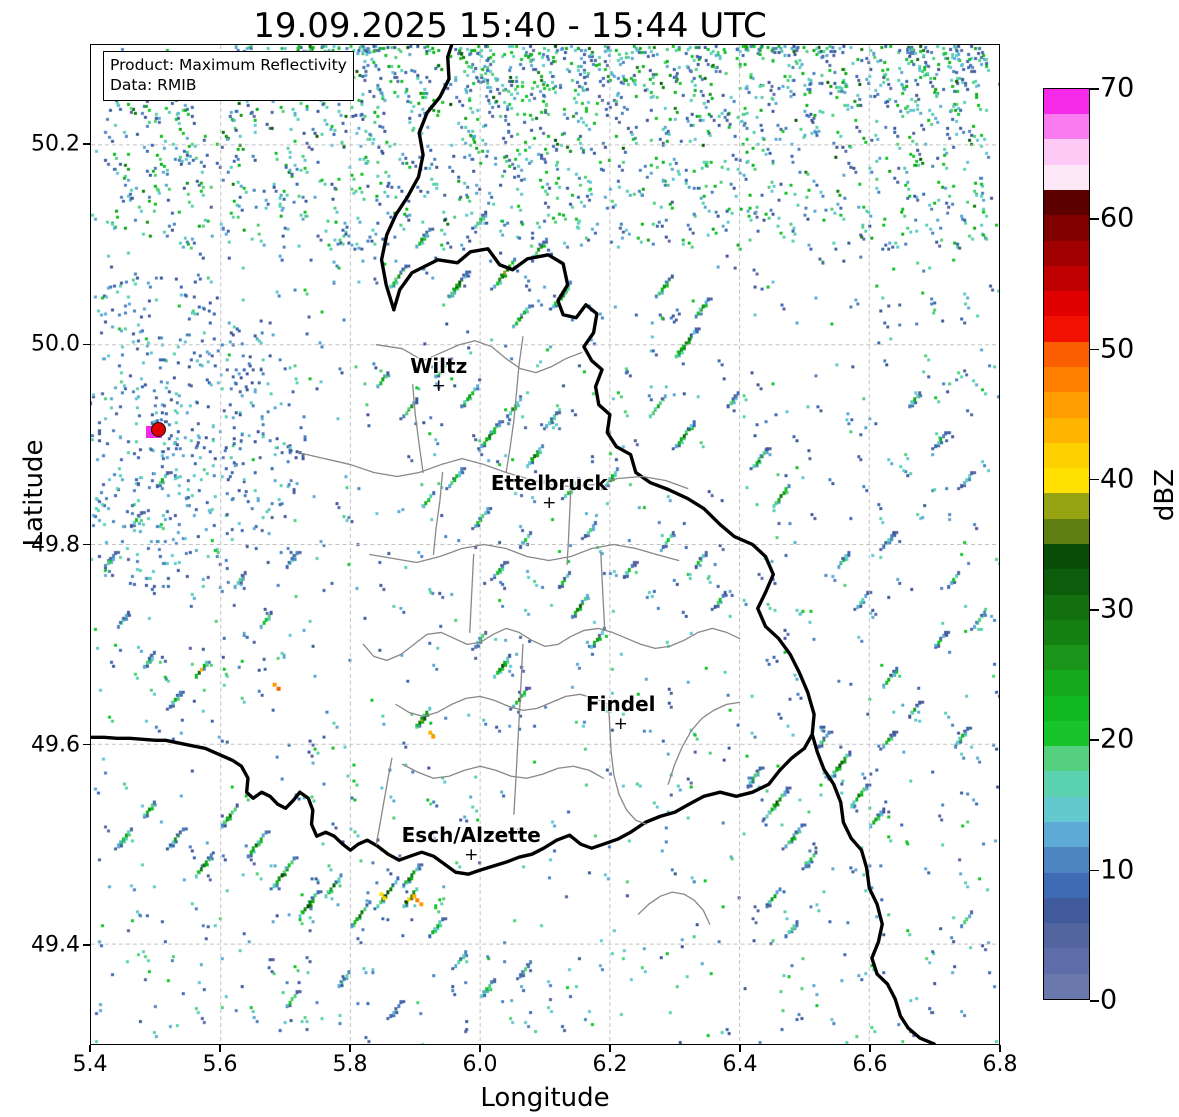 This screenshot has width=1179, height=1117. I want to click on y-tick-label: 49.6, so click(55, 745).